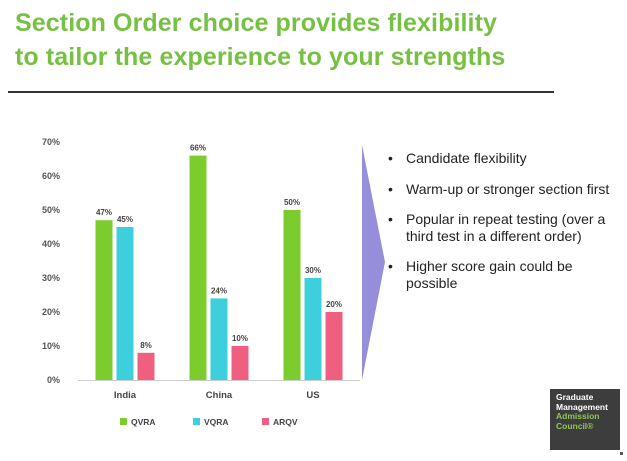 Image resolution: width=627 pixels, height=461 pixels. Describe the element at coordinates (313, 270) in the screenshot. I see `data-label: 30%` at that location.